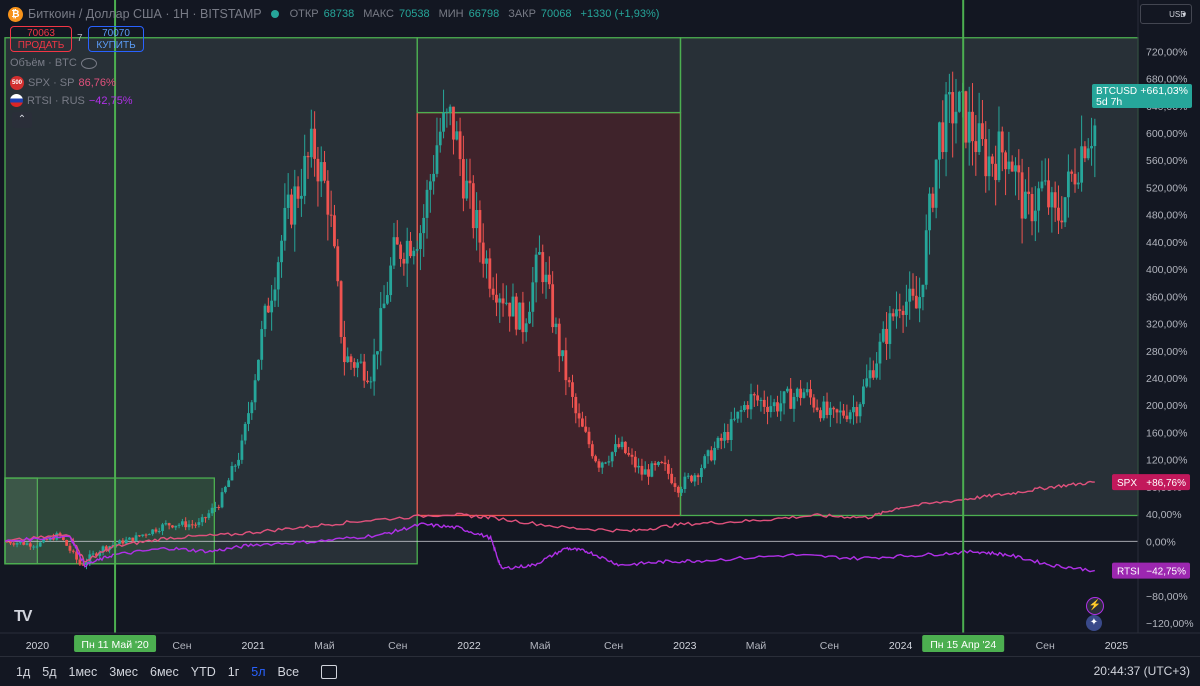 The width and height of the screenshot is (1200, 686). I want to click on range-tab: 1мес, so click(83, 671).